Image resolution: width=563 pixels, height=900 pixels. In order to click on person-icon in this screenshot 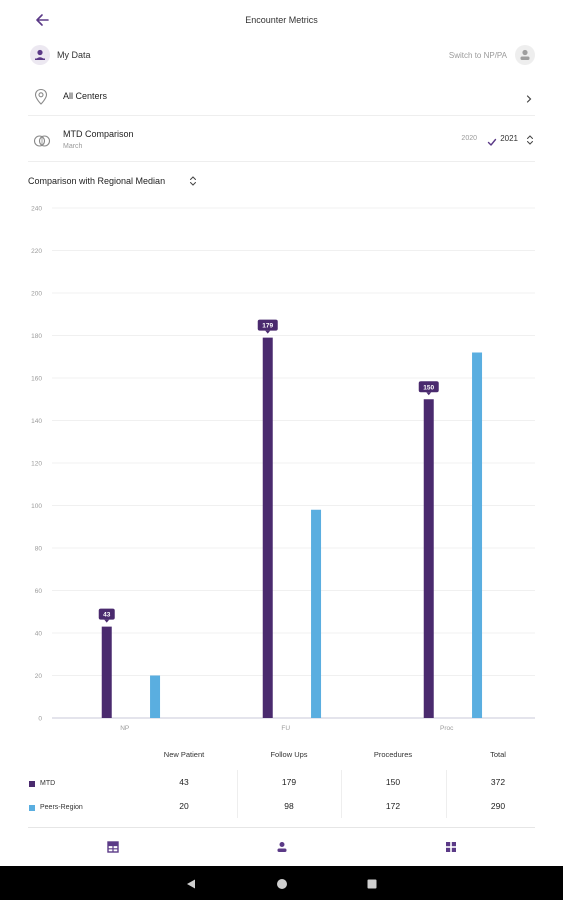, I will do `click(282, 847)`.